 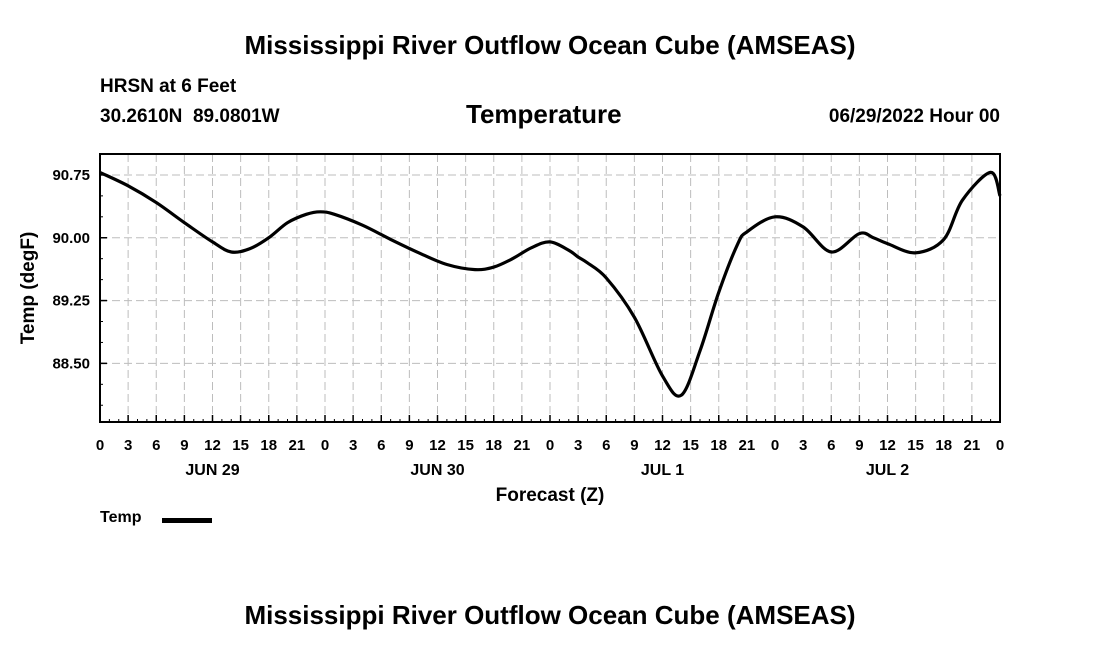 I want to click on x-day-label: JUN 29, so click(x=212, y=470).